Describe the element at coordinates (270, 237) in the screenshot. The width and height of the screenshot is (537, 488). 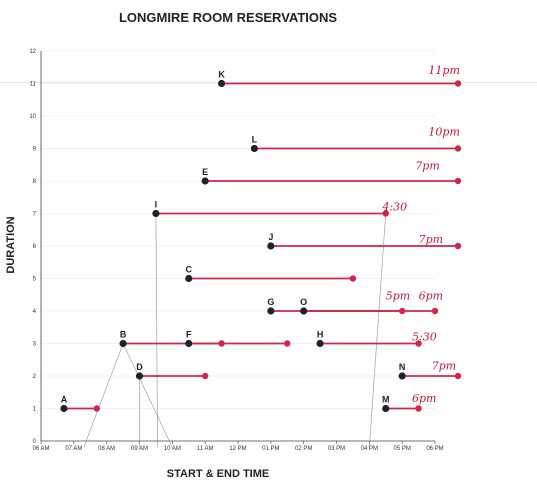
I see `point-label: J` at that location.